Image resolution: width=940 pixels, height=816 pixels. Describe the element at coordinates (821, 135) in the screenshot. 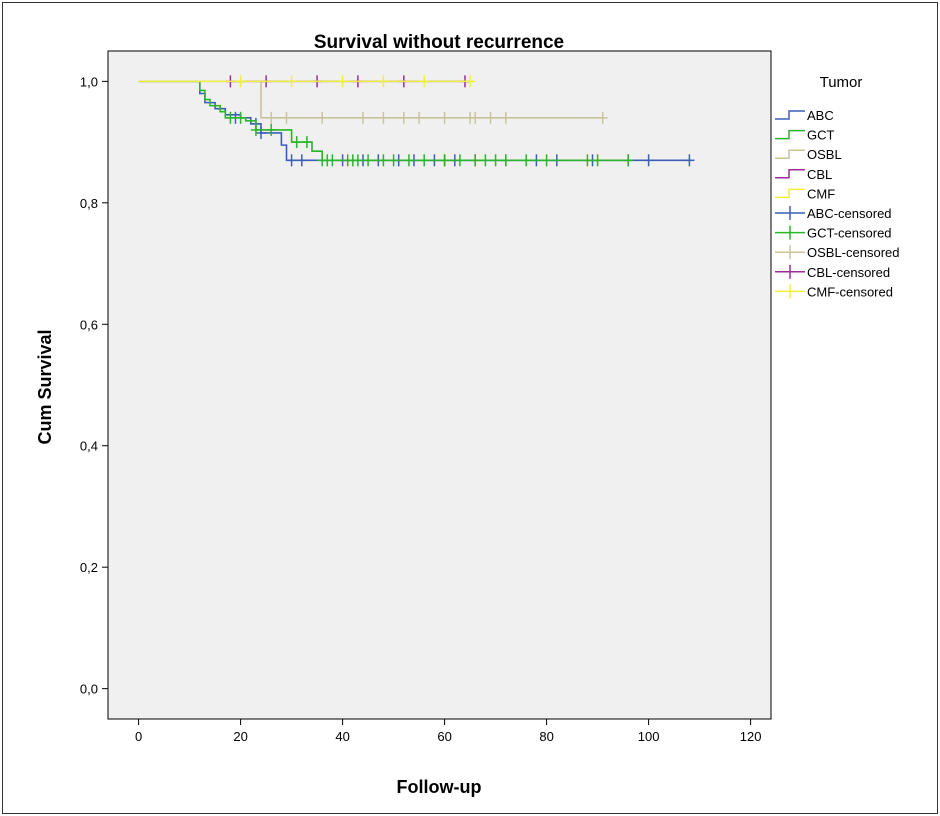

I see `legend-label: GCT` at that location.